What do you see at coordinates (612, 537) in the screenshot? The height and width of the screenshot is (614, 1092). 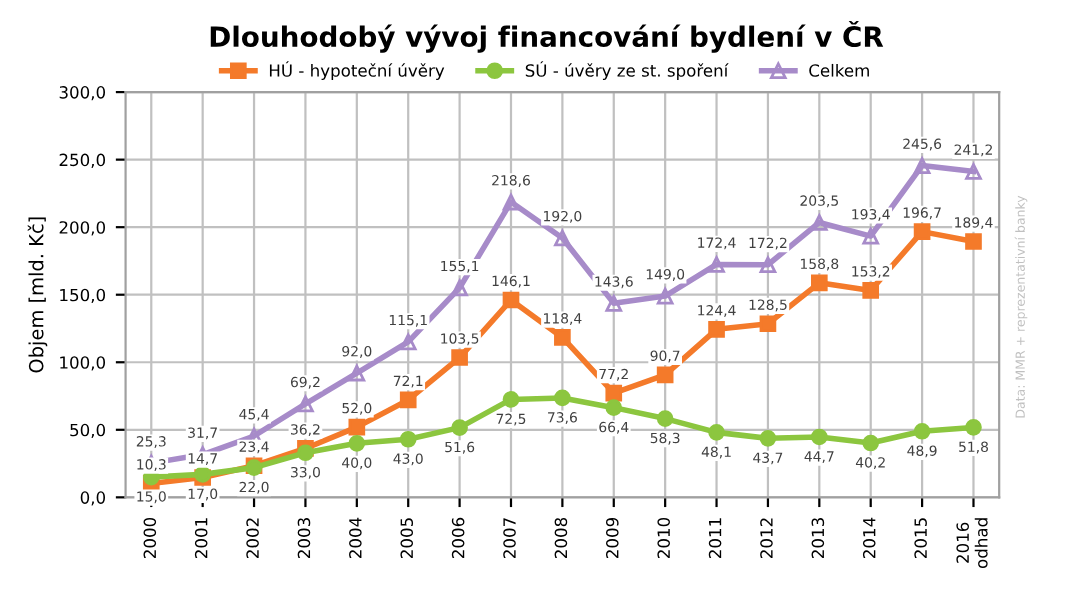 I see `x-tick-label: 2009` at bounding box center [612, 537].